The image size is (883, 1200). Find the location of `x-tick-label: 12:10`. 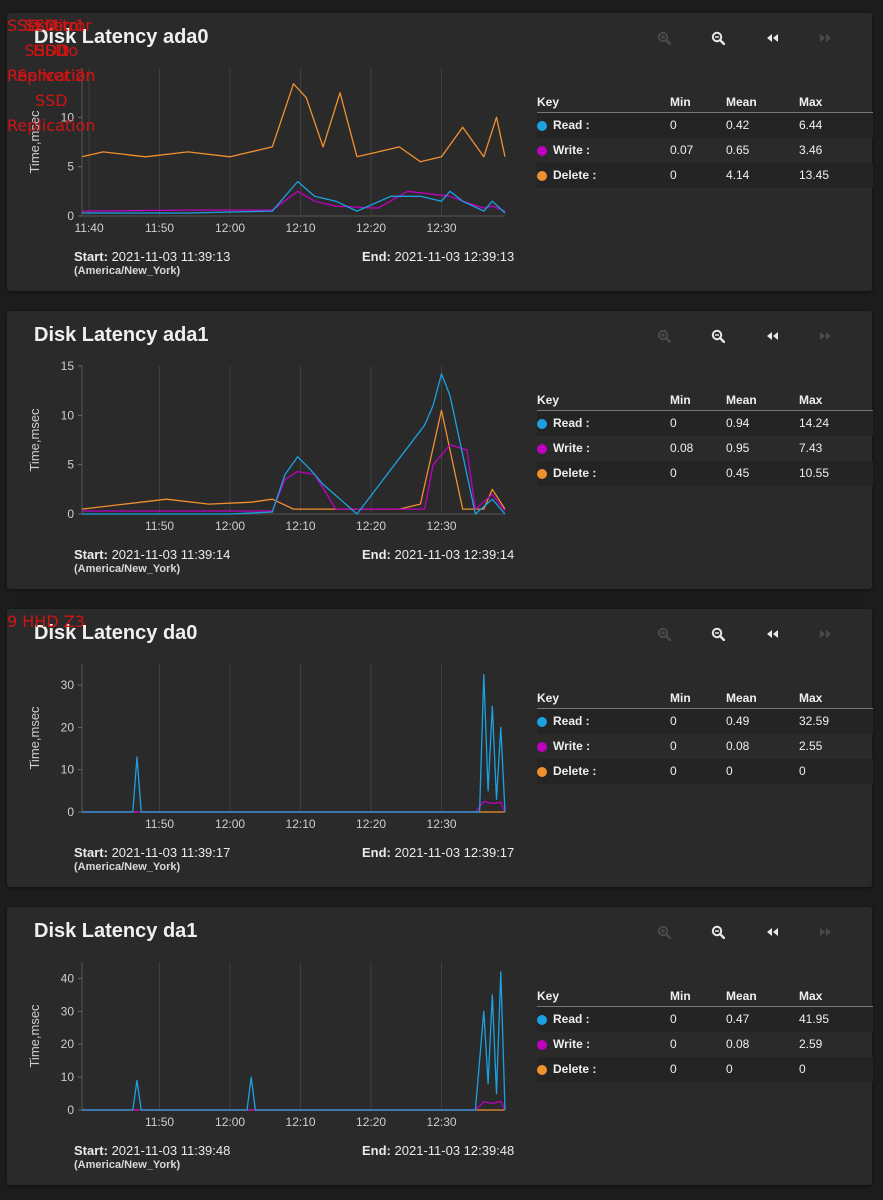

x-tick-label: 12:10 is located at coordinates (301, 1122).